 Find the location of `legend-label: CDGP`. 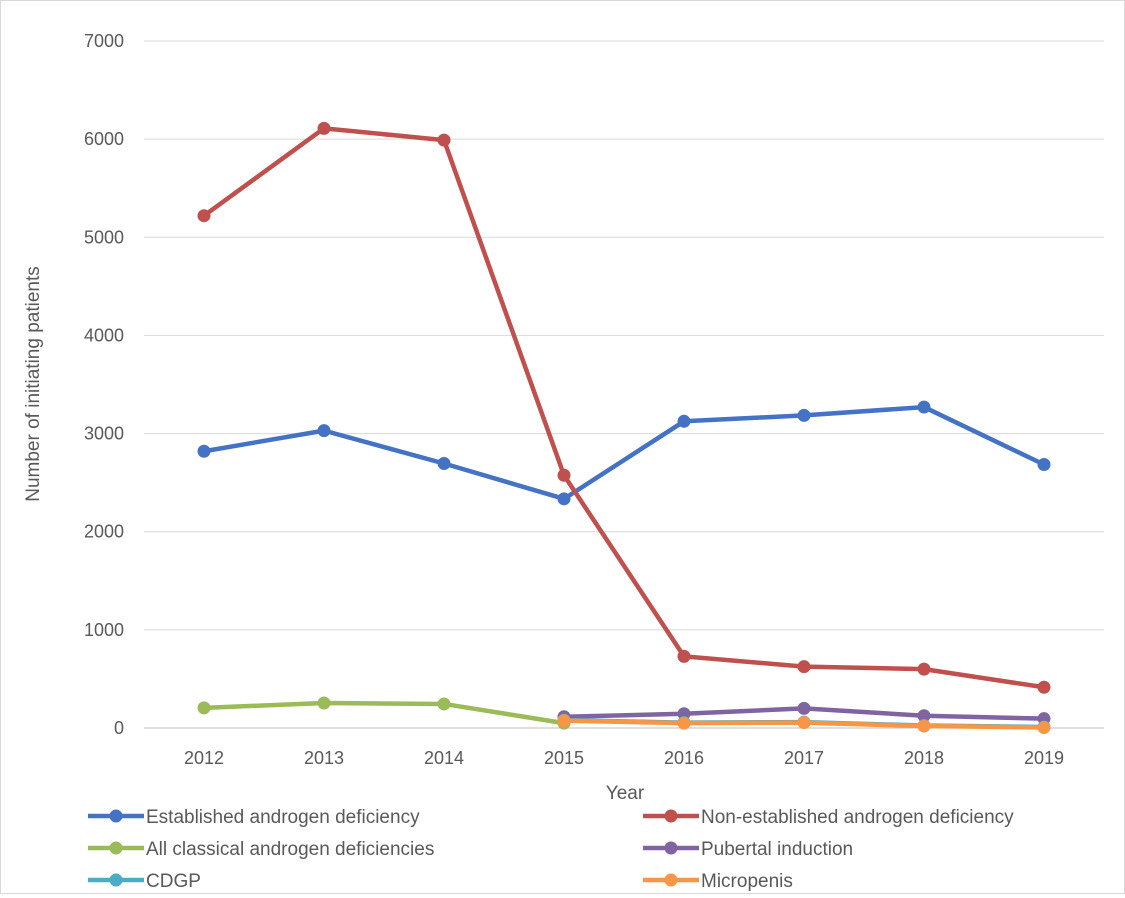

legend-label: CDGP is located at coordinates (173, 881).